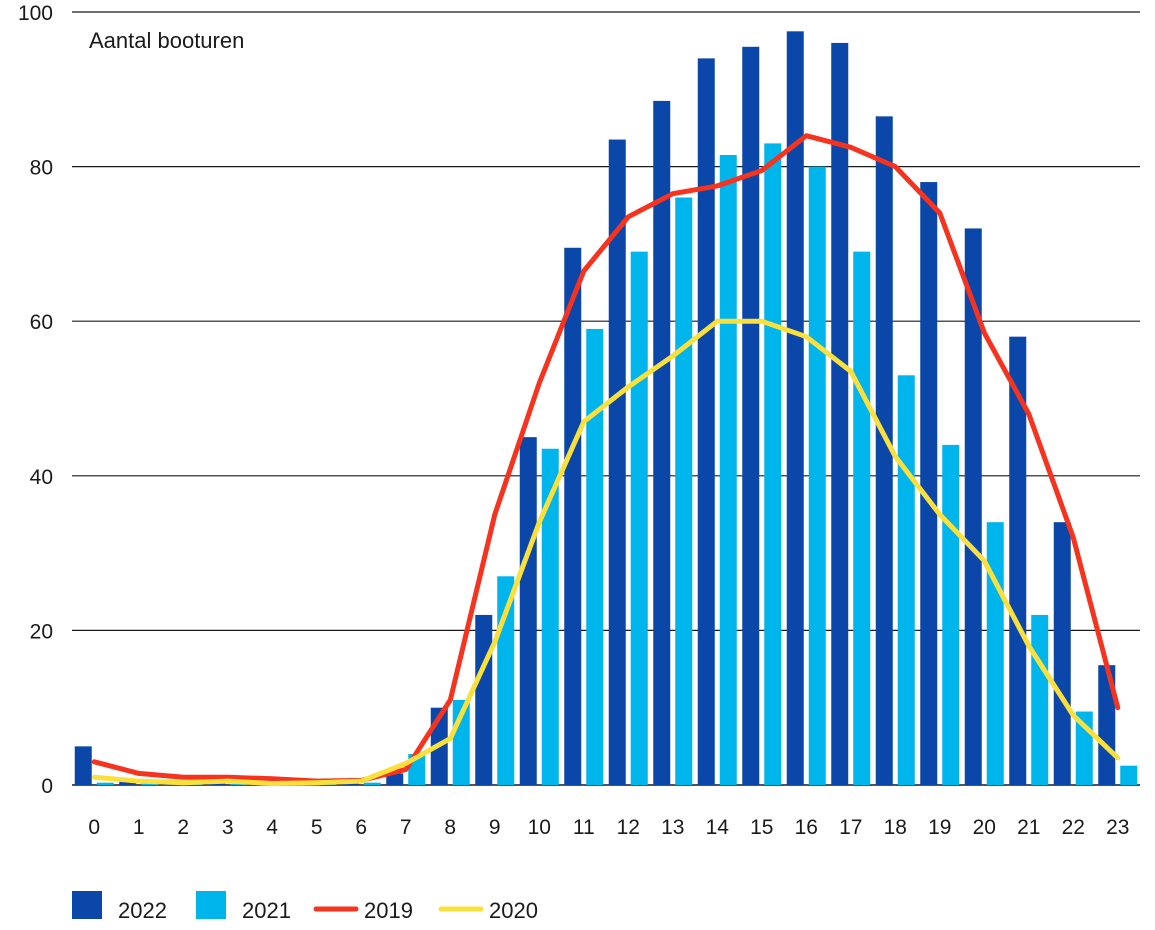 This screenshot has width=1155, height=930. Describe the element at coordinates (47, 786) in the screenshot. I see `y-tick-label: 0` at that location.